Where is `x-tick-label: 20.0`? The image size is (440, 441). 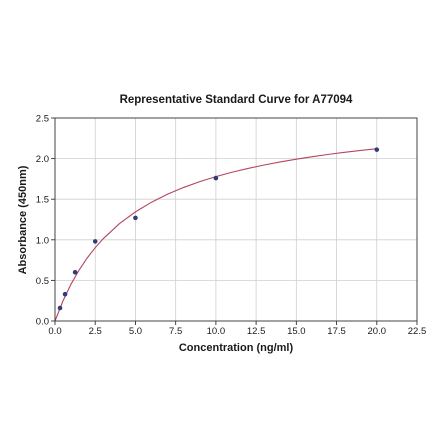
x-tick-label: 20.0 is located at coordinates (377, 331).